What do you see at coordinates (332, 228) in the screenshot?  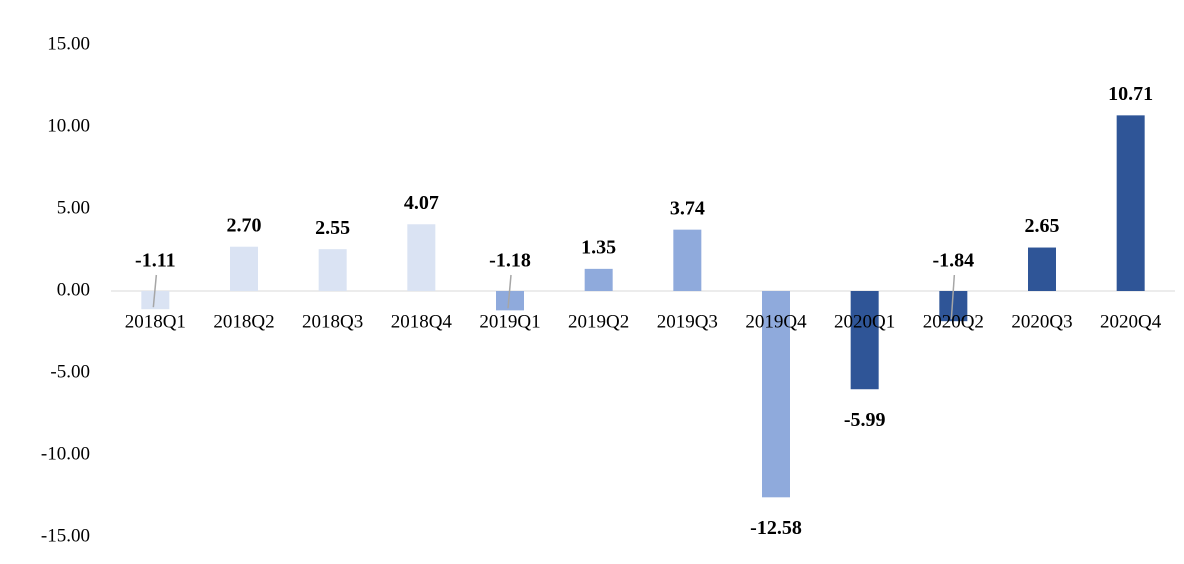 I see `value-label: 2.55` at bounding box center [332, 228].